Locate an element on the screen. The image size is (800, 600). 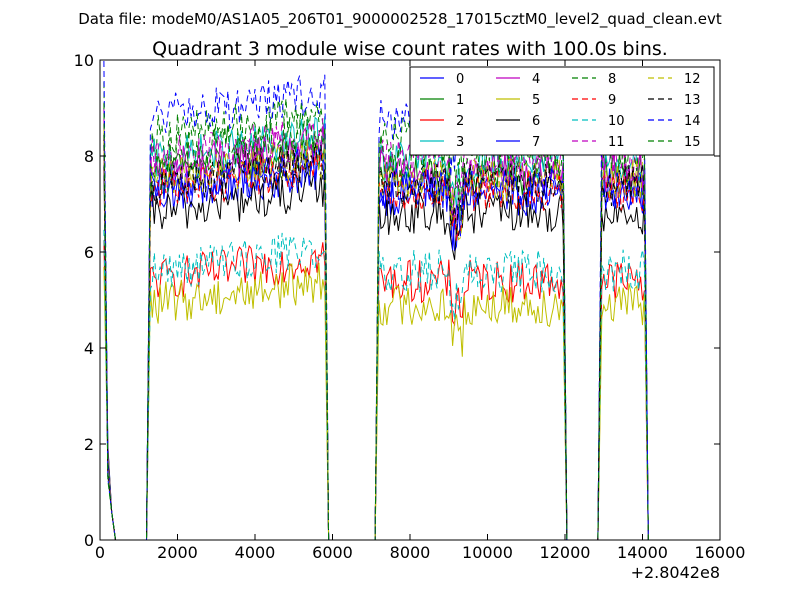
legend-label-10: 10 is located at coordinates (616, 121).